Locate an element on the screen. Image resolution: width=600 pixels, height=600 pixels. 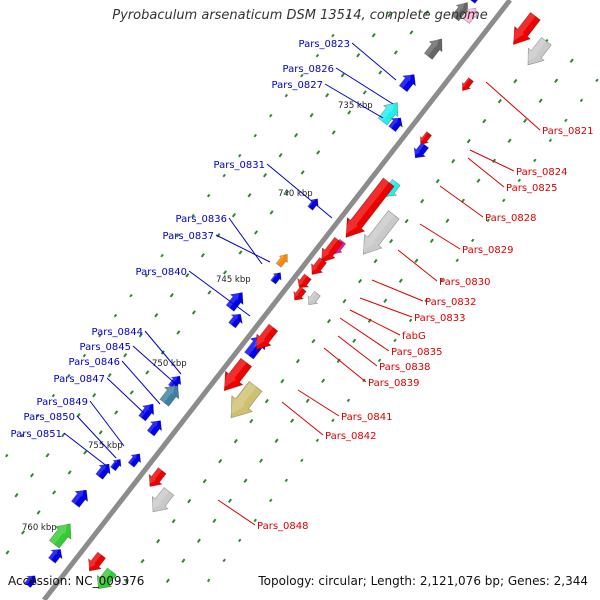
gene-label-reverse: Pars_0825 is located at coordinates (531, 188).